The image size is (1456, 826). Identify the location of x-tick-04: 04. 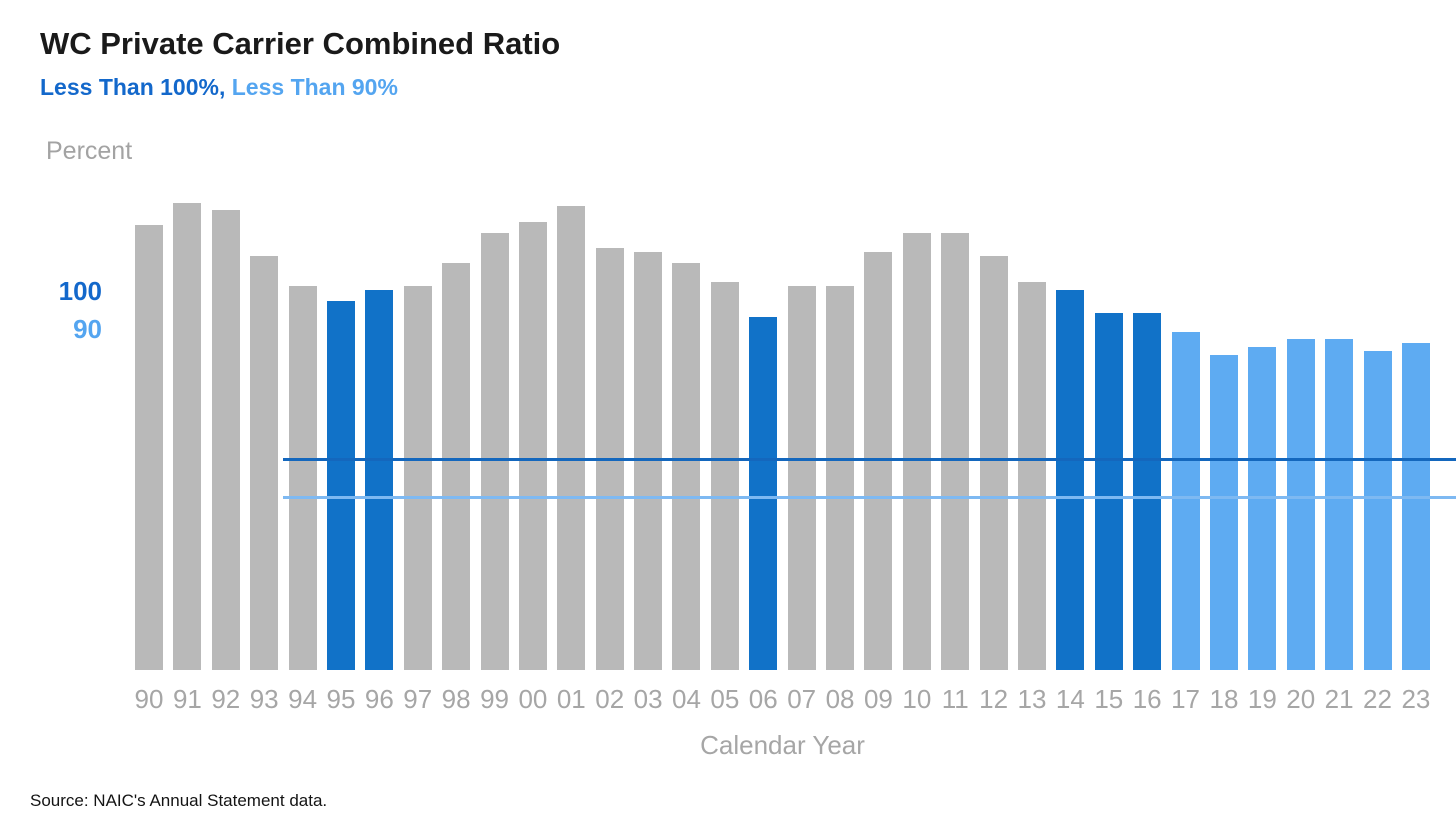
(686, 699).